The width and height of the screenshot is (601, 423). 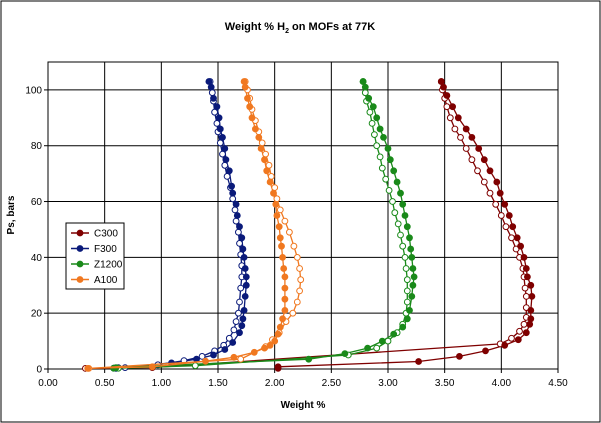 I want to click on y-axis-title: Ps, bars, so click(x=11, y=214).